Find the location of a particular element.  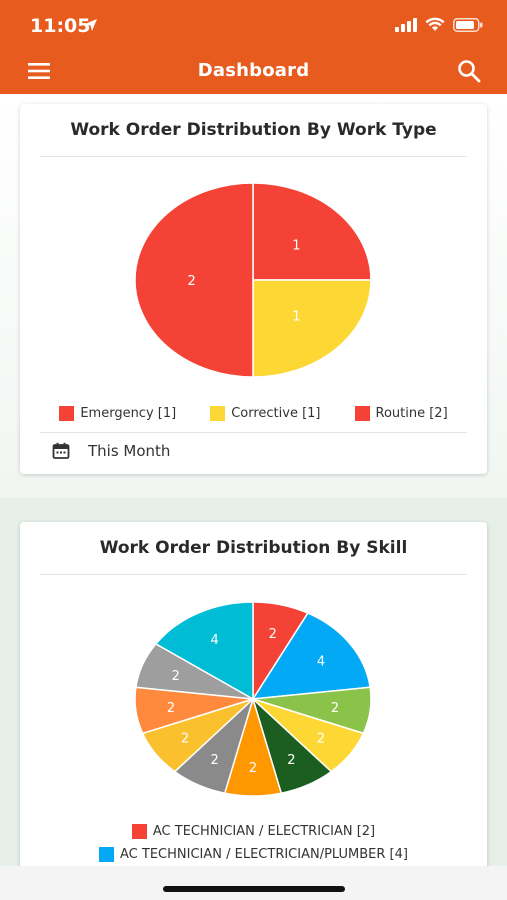

search-icon is located at coordinates (469, 71).